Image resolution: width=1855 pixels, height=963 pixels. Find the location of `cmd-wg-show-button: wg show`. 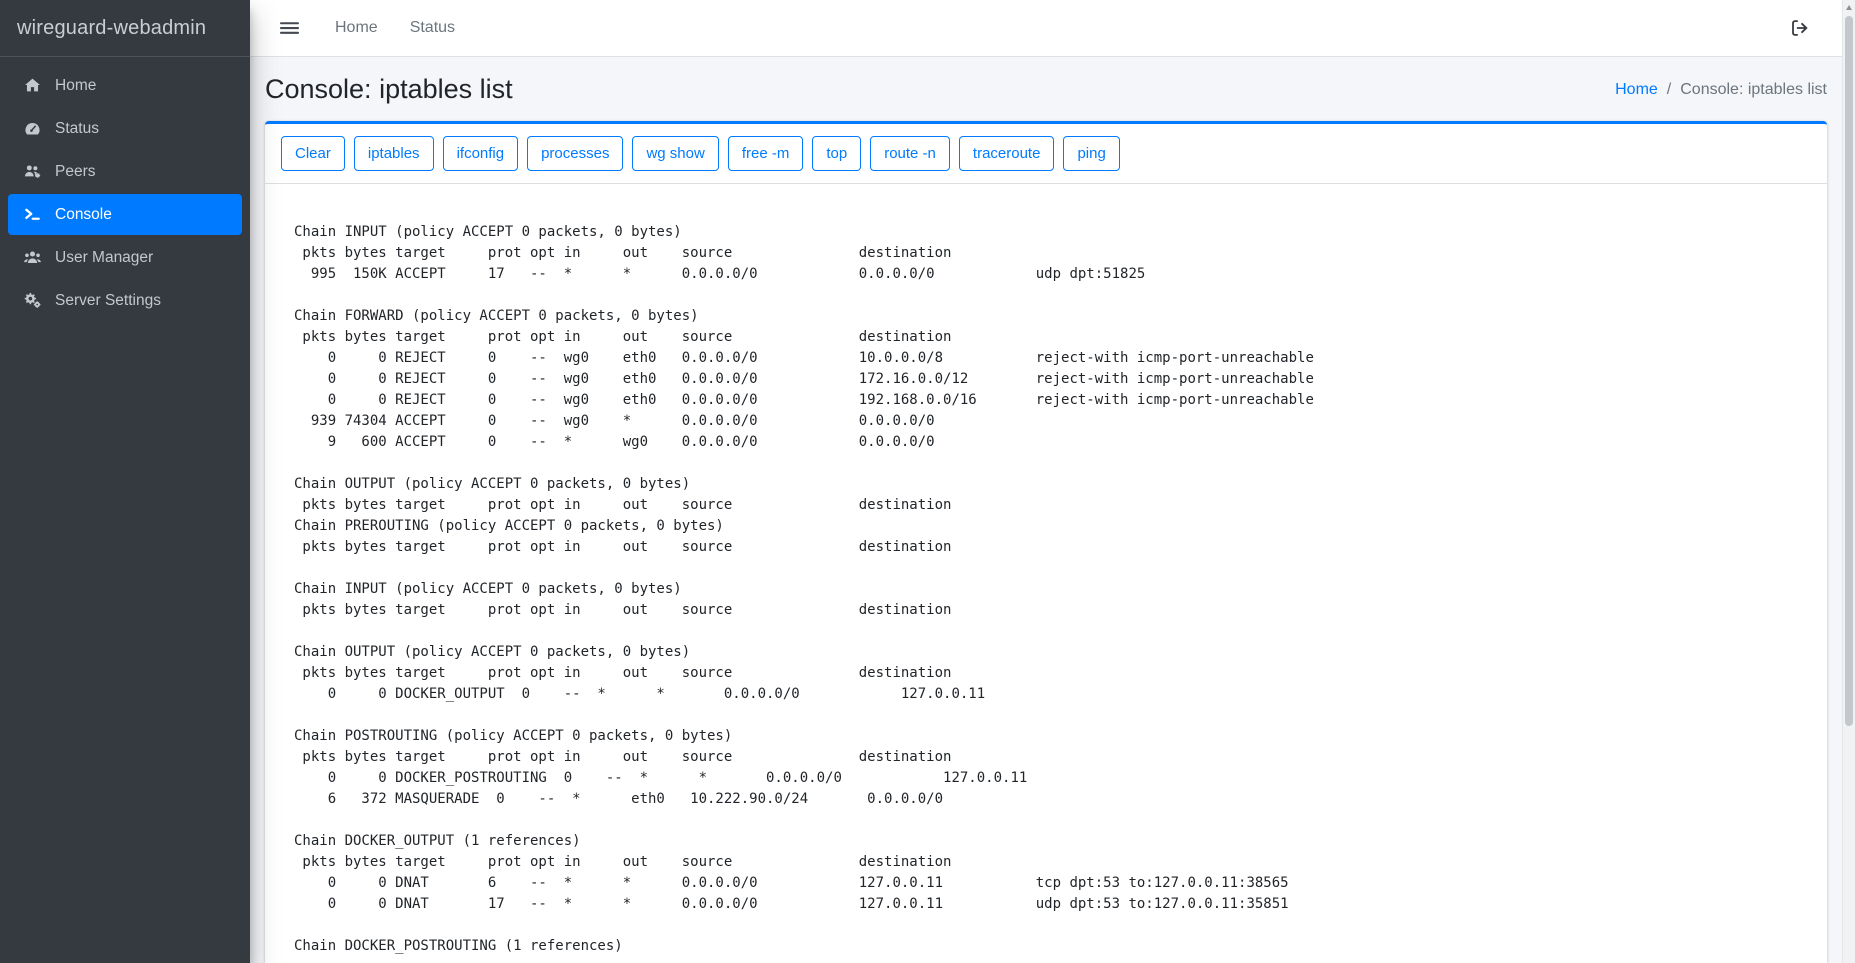

cmd-wg-show-button: wg show is located at coordinates (675, 153).